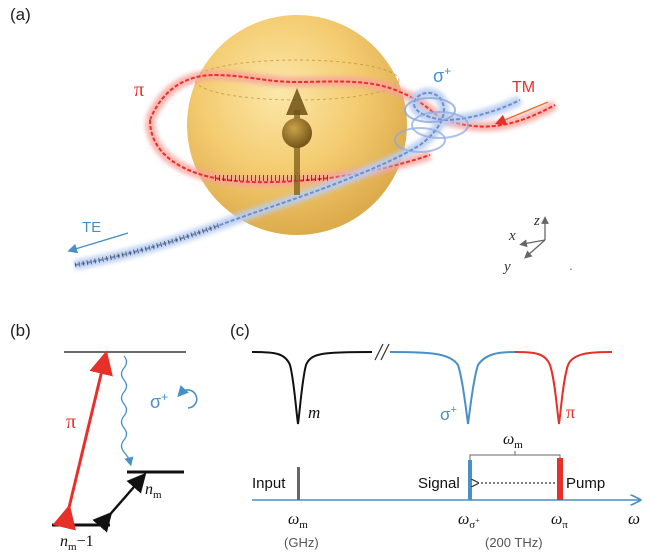 Image resolution: width=654 pixels, height=554 pixels. What do you see at coordinates (77, 543) in the screenshot?
I see `nm-minus-1-label: nm−1` at bounding box center [77, 543].